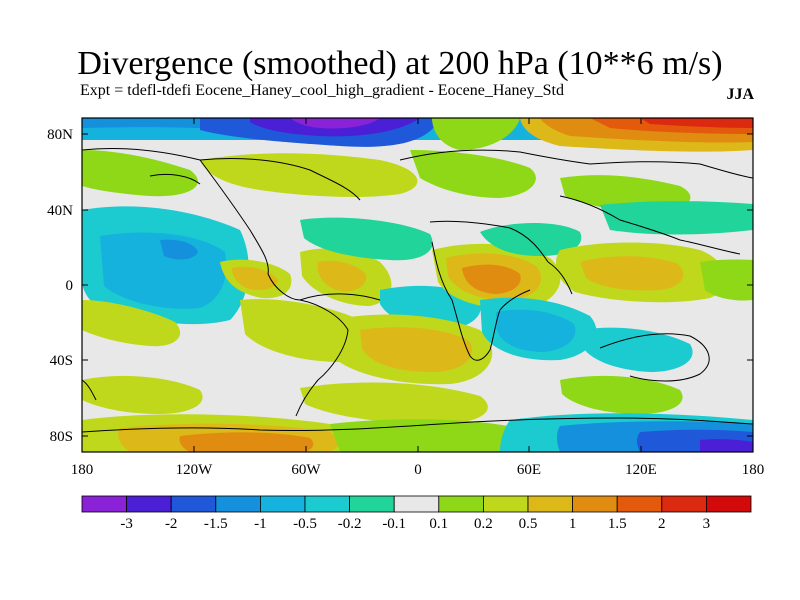 The image size is (800, 600). I want to click on colorbar: -3 -2 -1.5 -1 -0.5 -0.2 -0.1 0.1 0.2 0.5 1 1.5 2 3, so click(416, 513).